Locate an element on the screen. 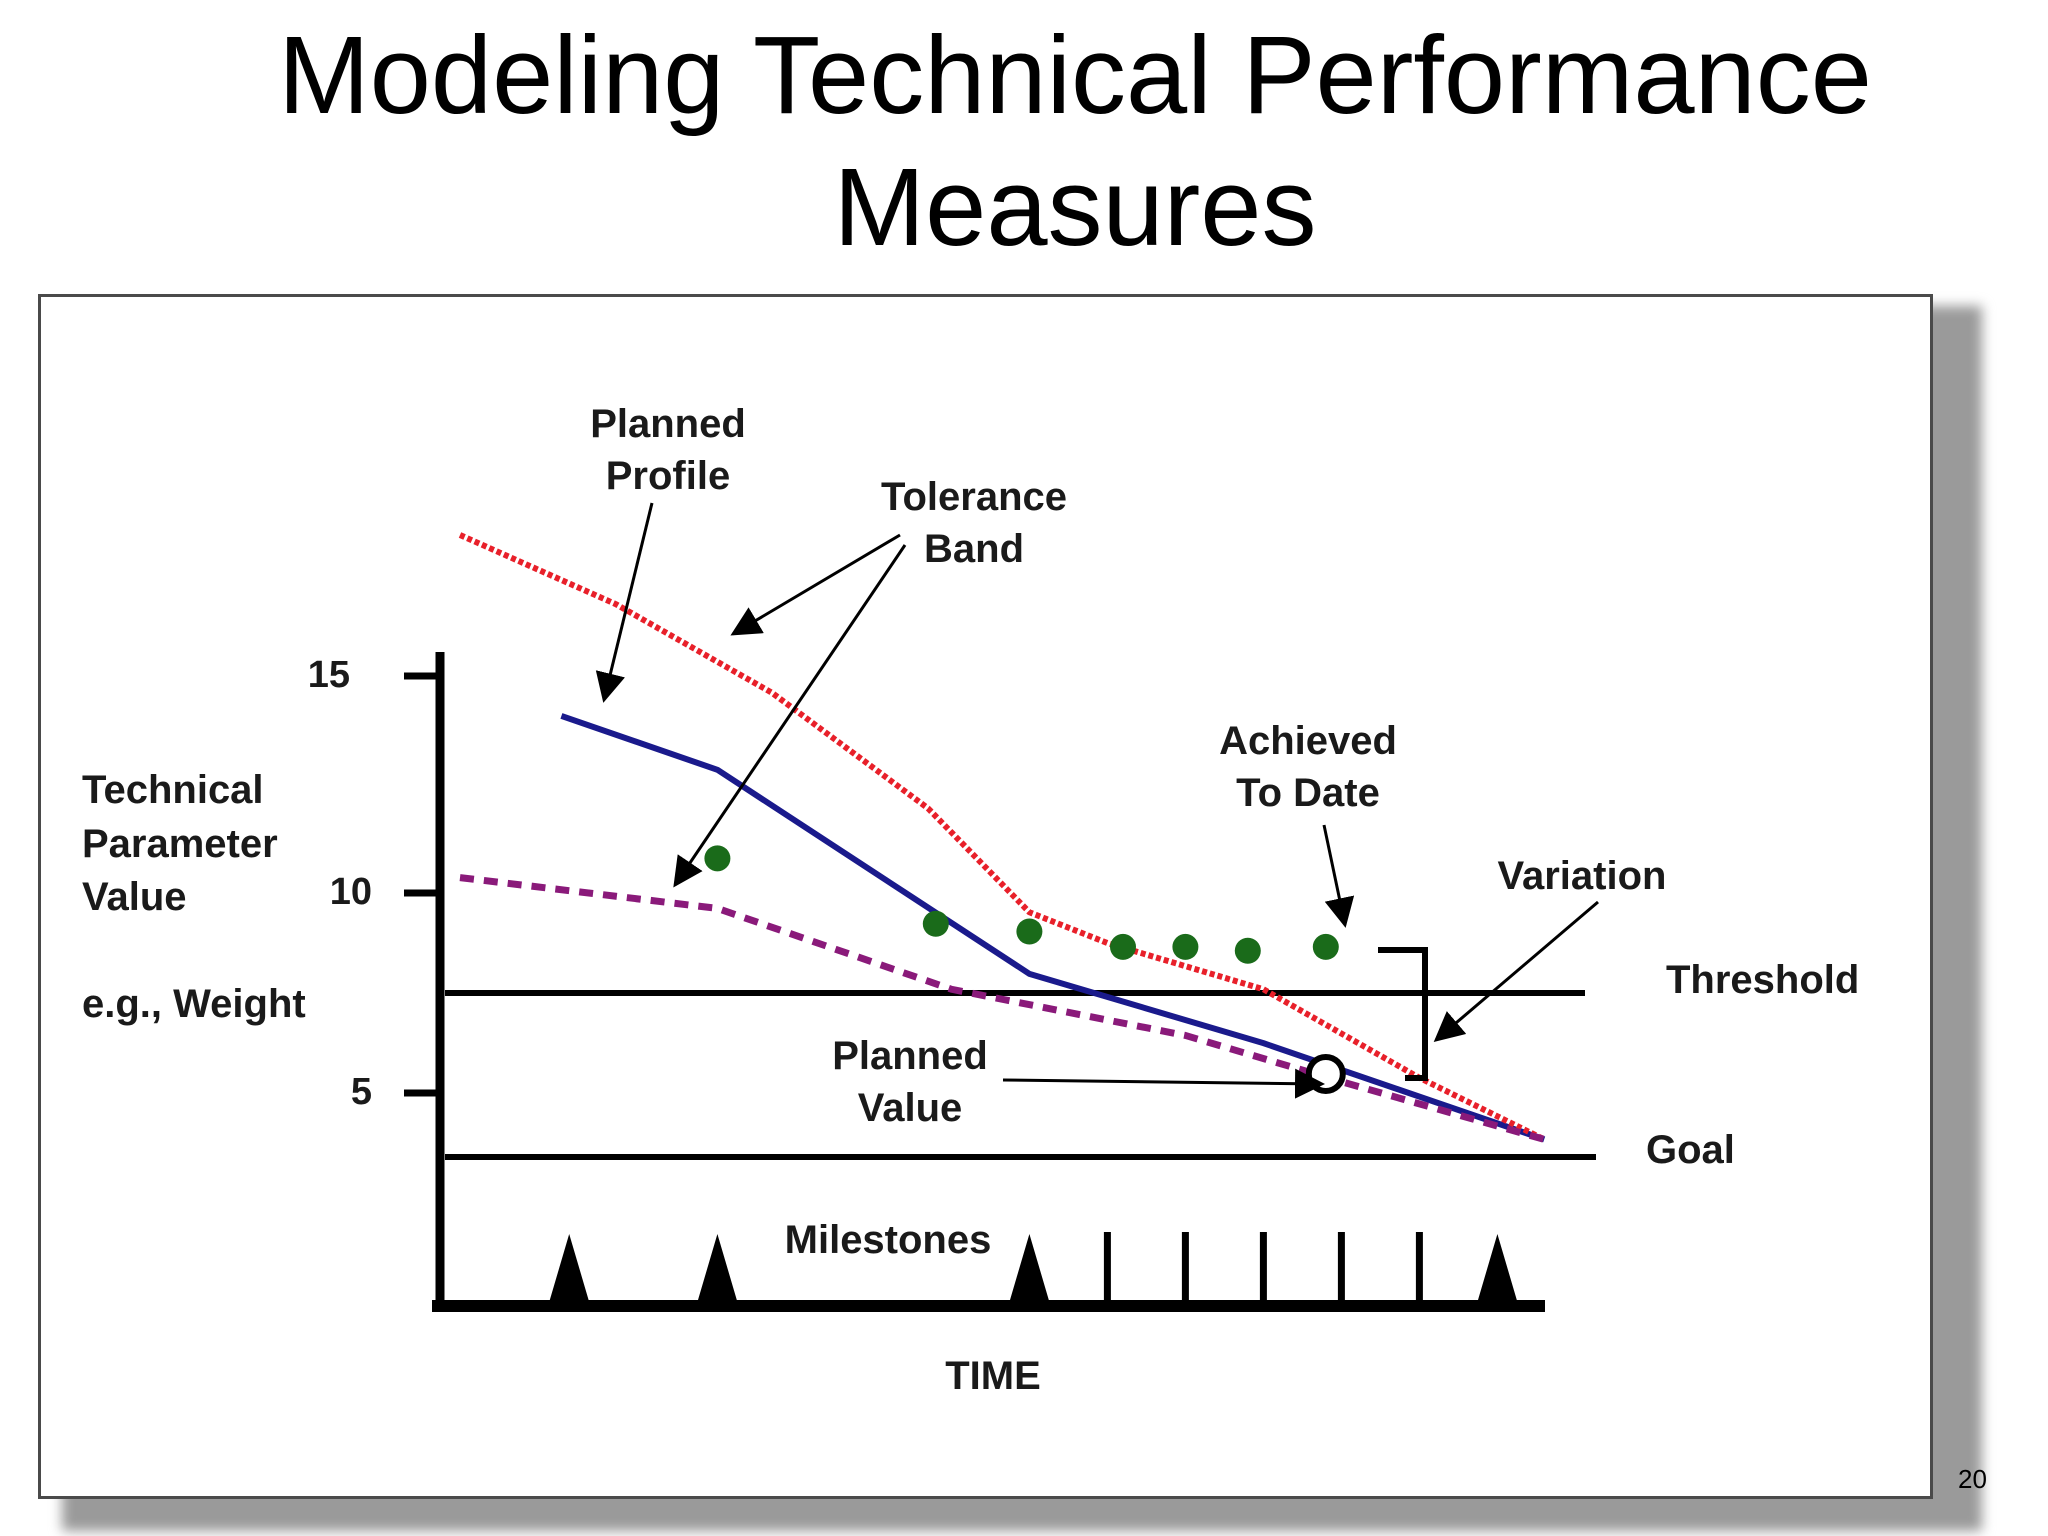  planned-value-arrow is located at coordinates (1163, 1083).